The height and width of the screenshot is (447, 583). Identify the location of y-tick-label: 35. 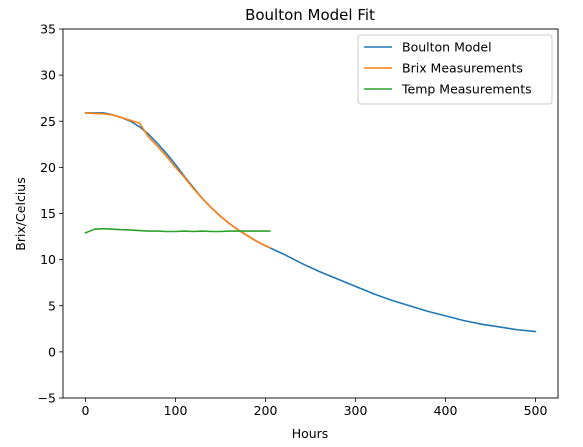
(48, 29).